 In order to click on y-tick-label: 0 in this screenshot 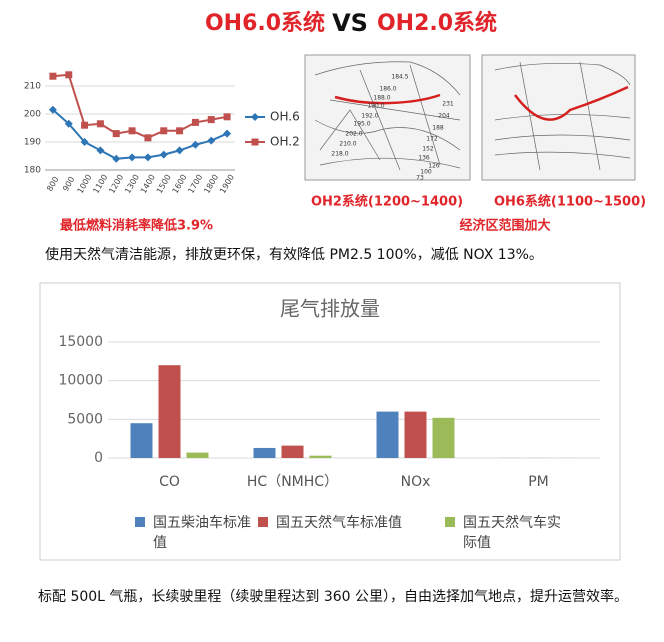, I will do `click(98, 458)`.